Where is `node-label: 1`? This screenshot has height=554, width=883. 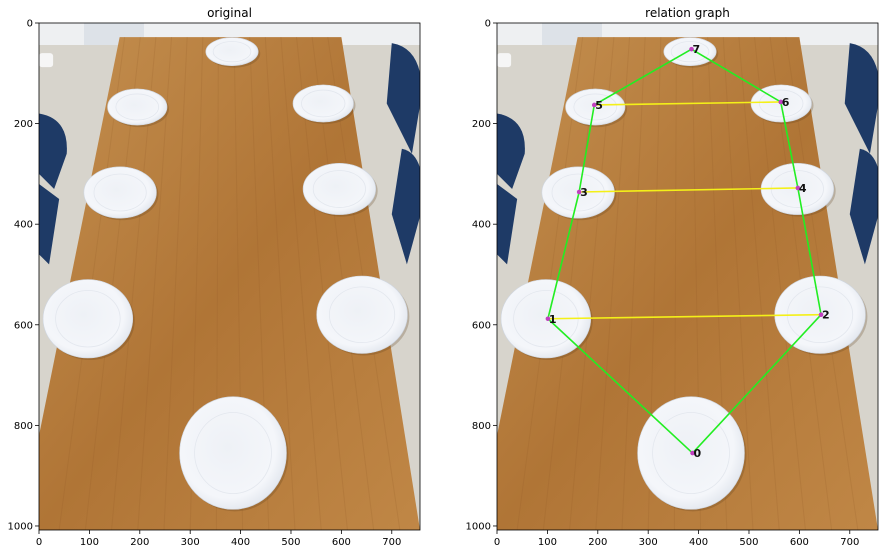
node-label: 1 is located at coordinates (553, 319).